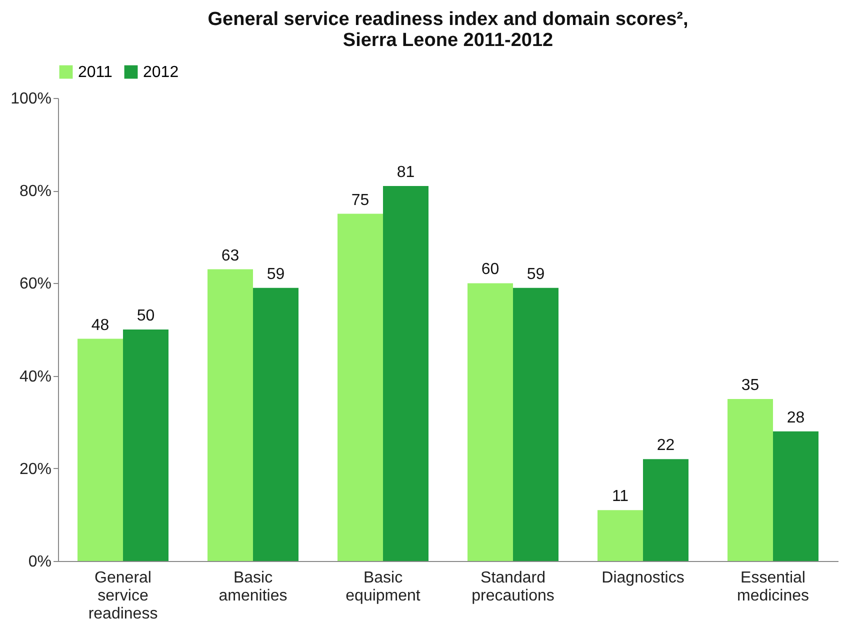 The height and width of the screenshot is (631, 858). Describe the element at coordinates (405, 172) in the screenshot. I see `data-label: 81` at that location.